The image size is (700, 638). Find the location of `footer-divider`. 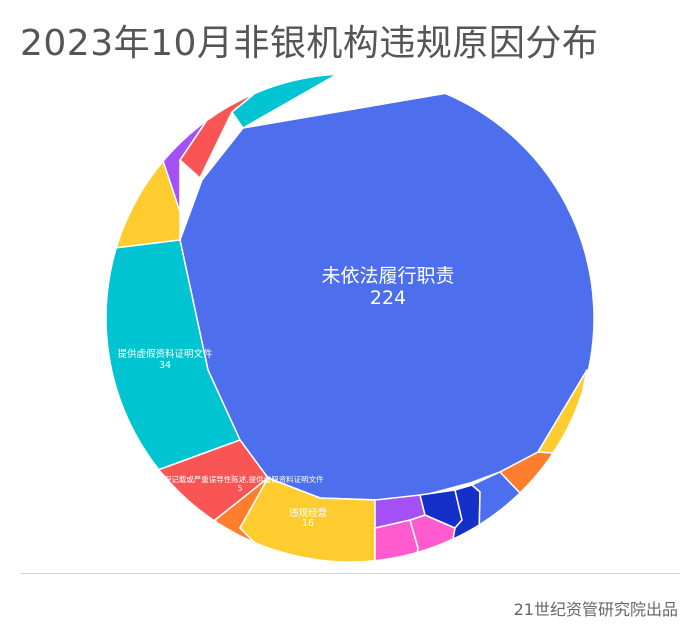

footer-divider is located at coordinates (350, 573).